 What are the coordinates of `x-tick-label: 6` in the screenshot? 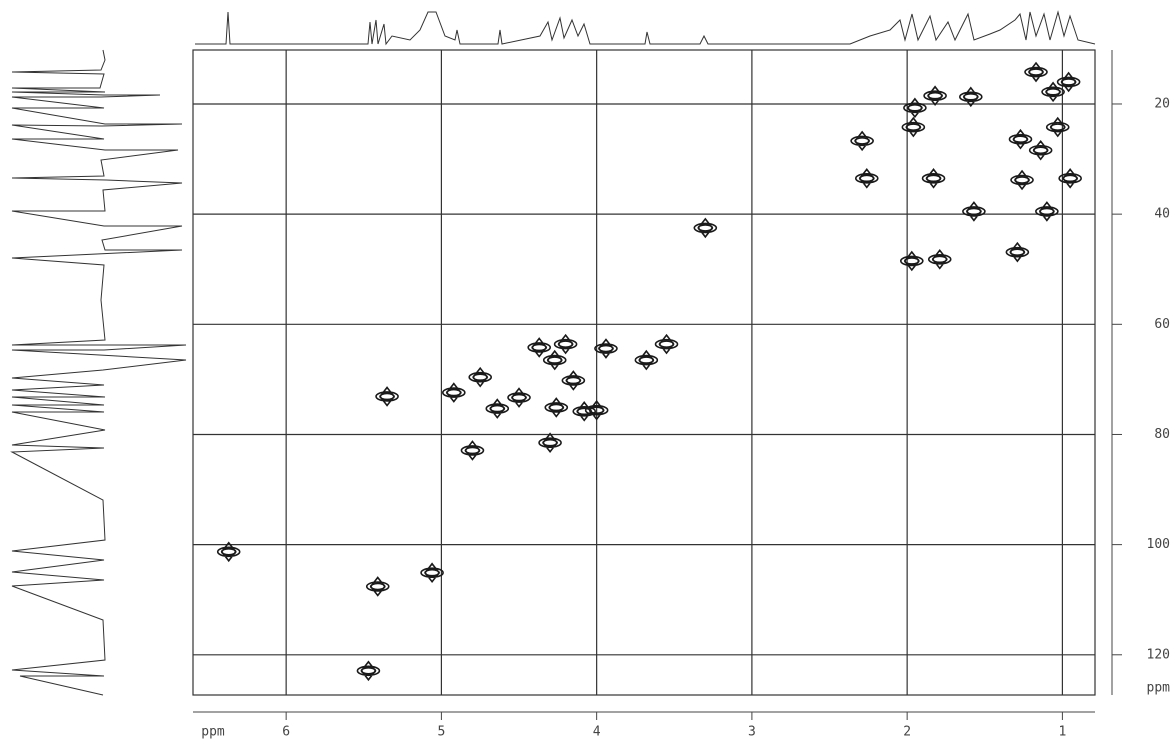 It's located at (286, 732).